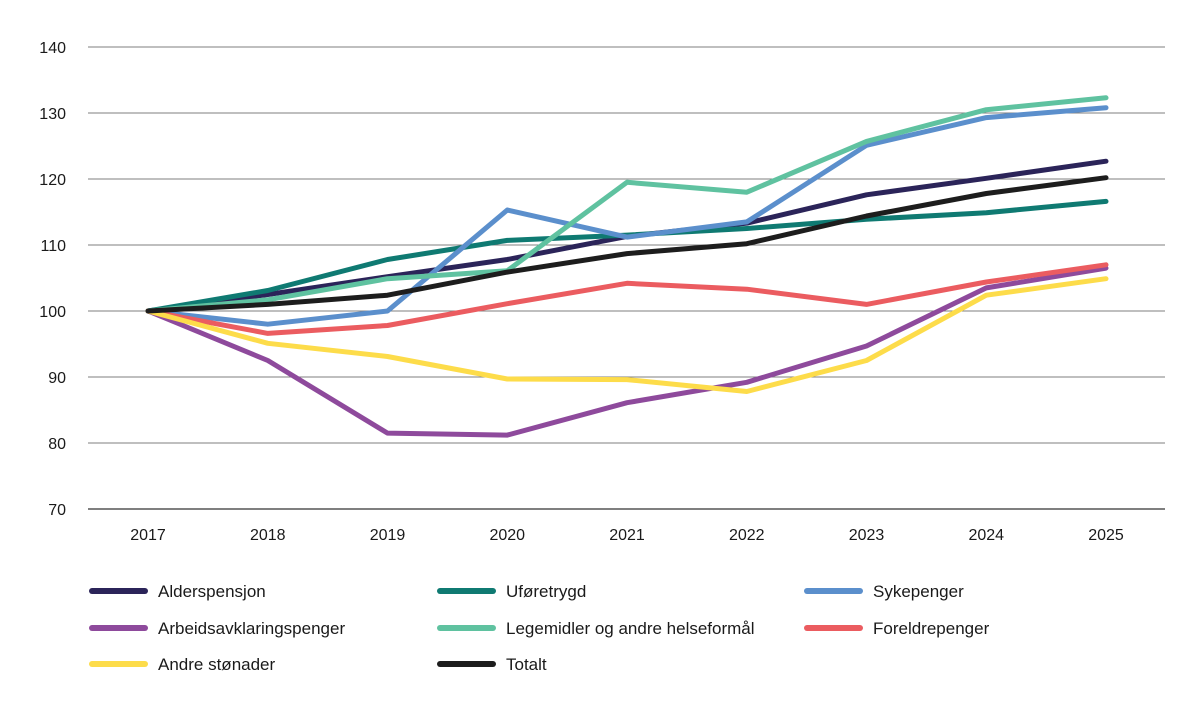  What do you see at coordinates (526, 664) in the screenshot?
I see `legend-label: Totalt` at bounding box center [526, 664].